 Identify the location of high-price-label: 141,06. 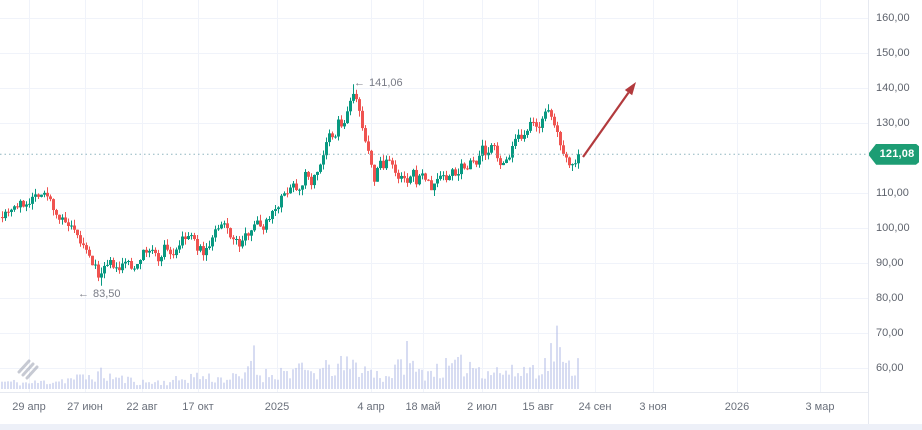
(386, 83).